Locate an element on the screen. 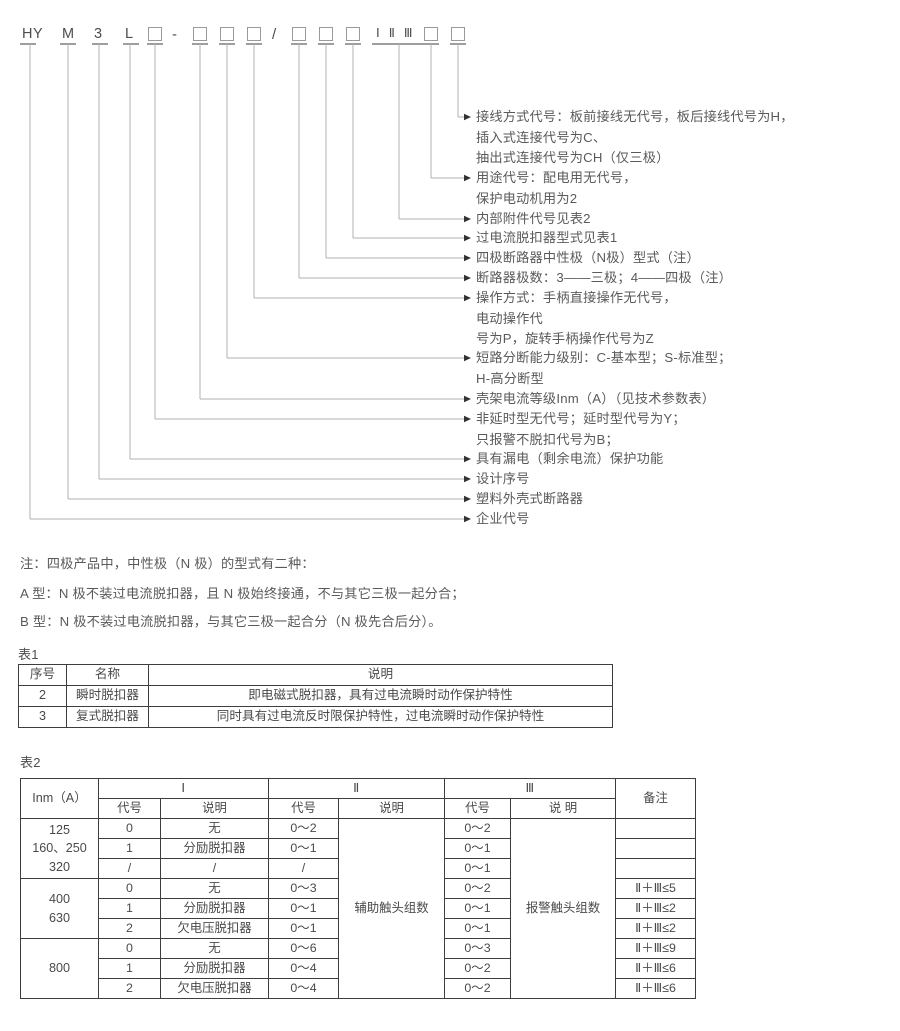 This screenshot has width=900, height=1031. annotation-line: 壳架电流等级Inm（A）（见技术参数表） is located at coordinates (596, 398).